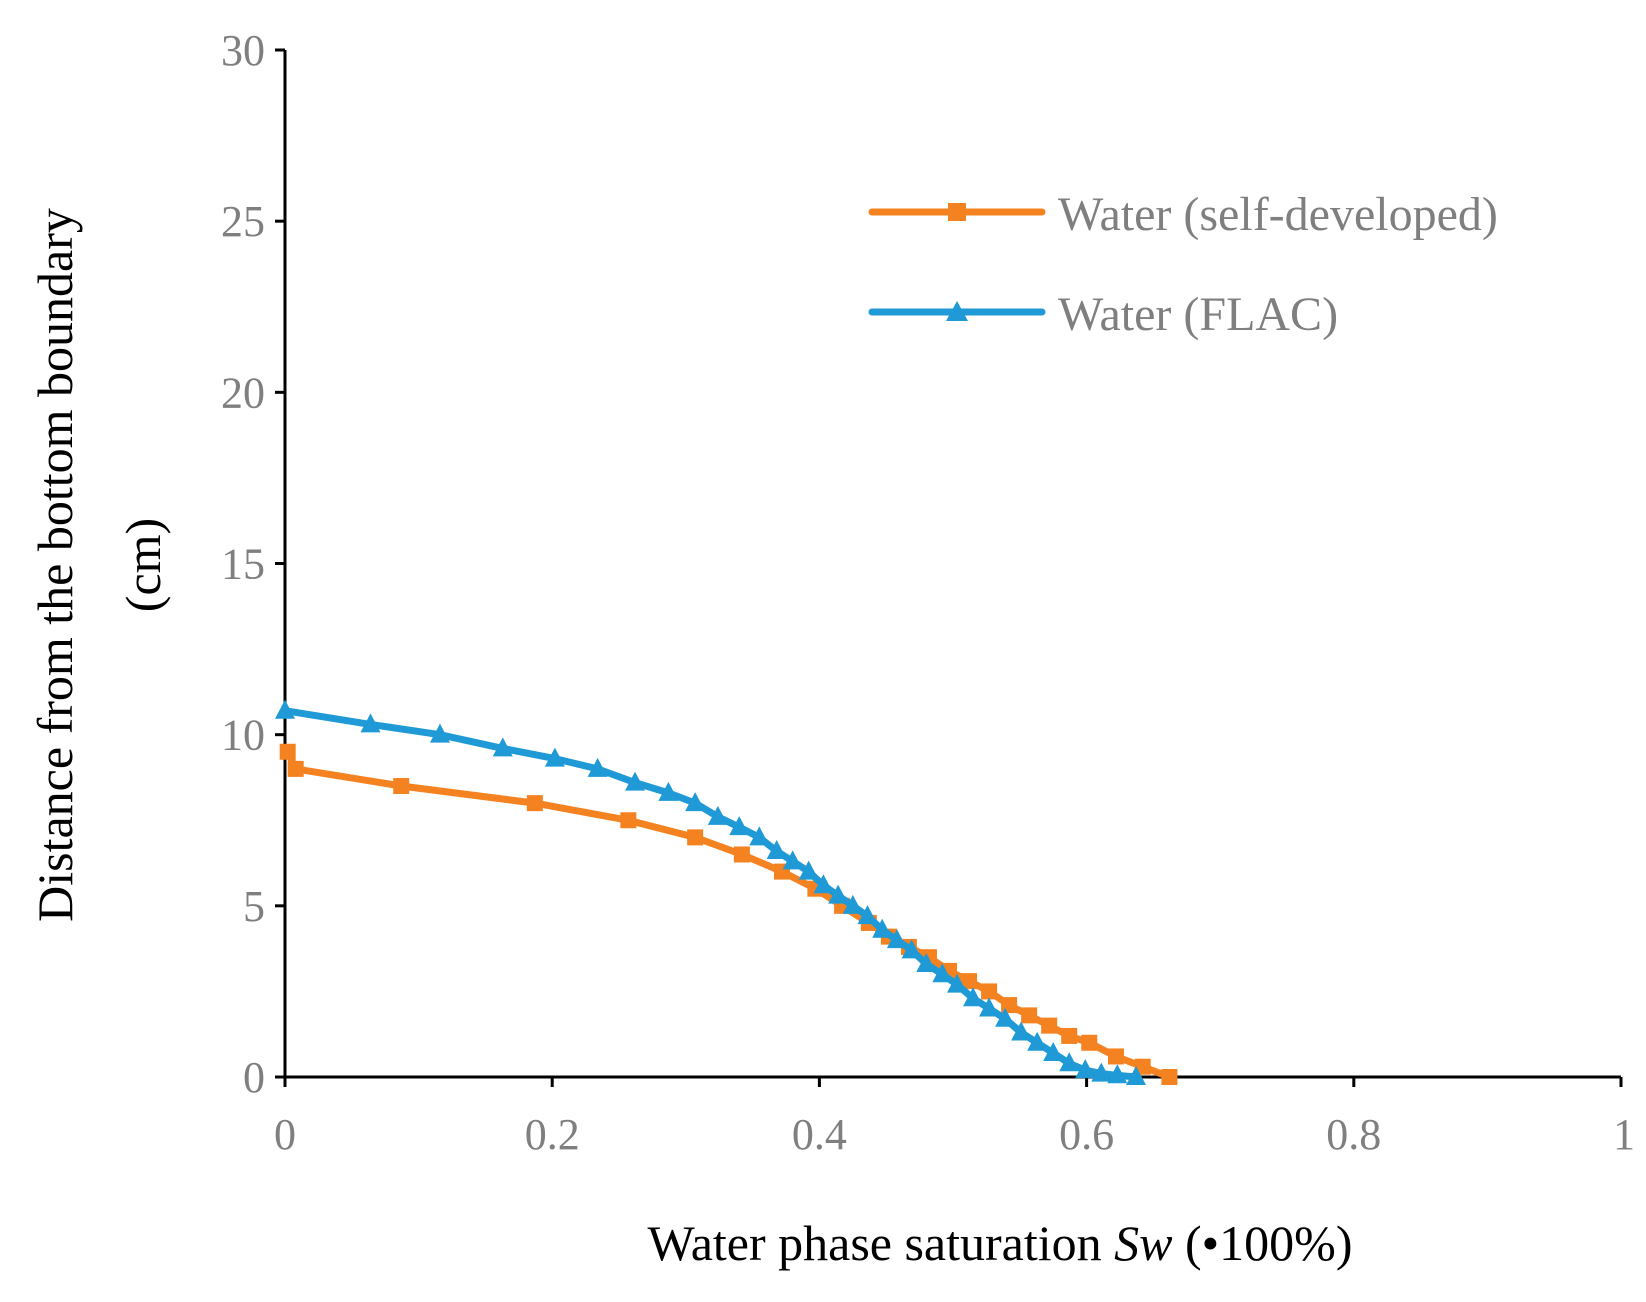 This screenshot has height=1302, width=1646. I want to click on x-tick-label: 1, so click(1624, 1134).